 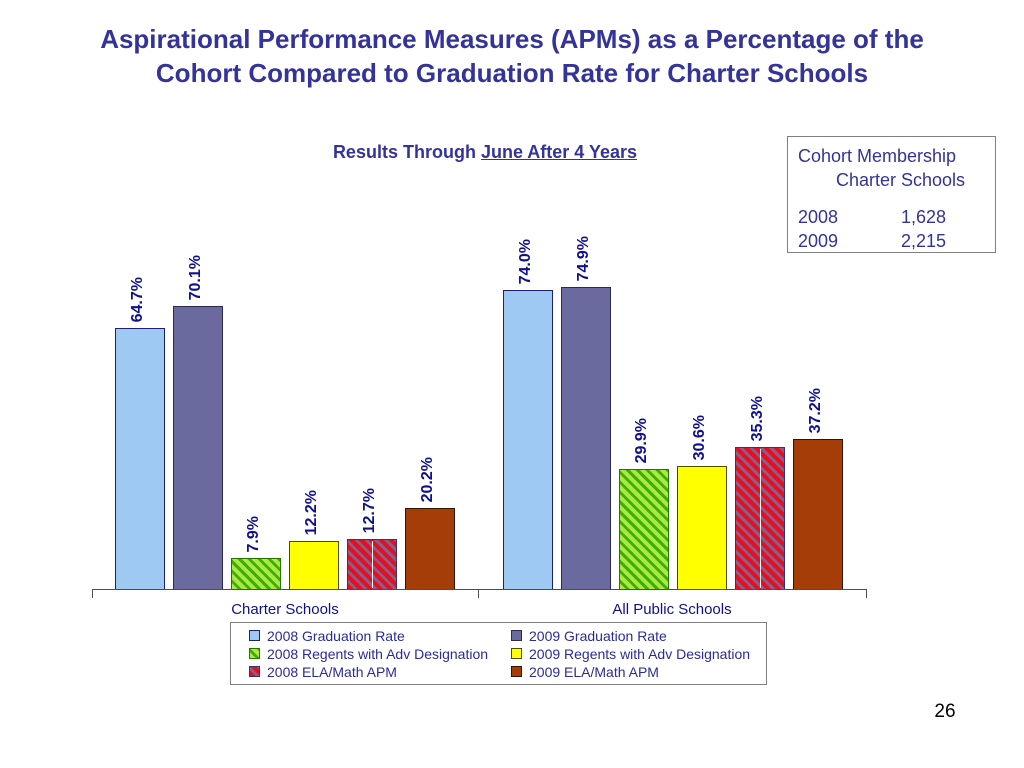 I want to click on bar-value-label: 7.9%, so click(x=253, y=533).